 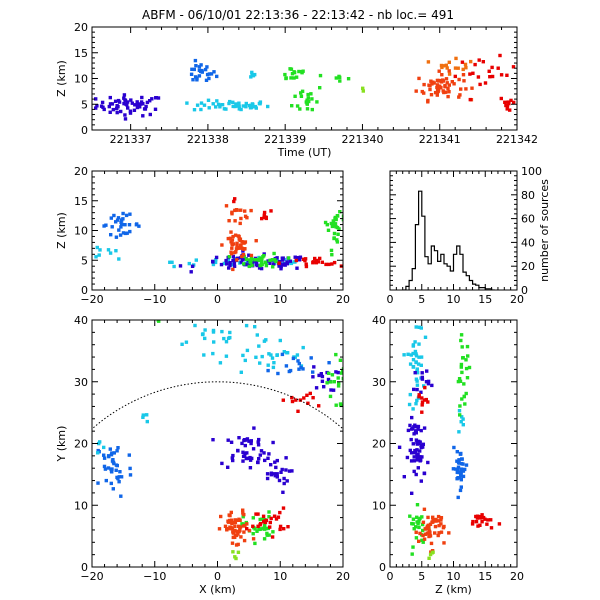 What do you see at coordinates (217, 405) in the screenshot?
I see `range-circle` at bounding box center [217, 405].